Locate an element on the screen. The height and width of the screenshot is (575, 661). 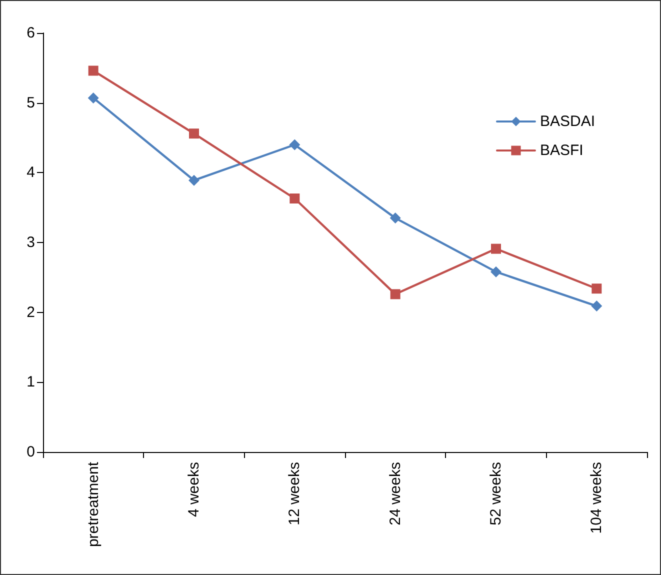
y-tick-label: 0 is located at coordinates (30, 452).